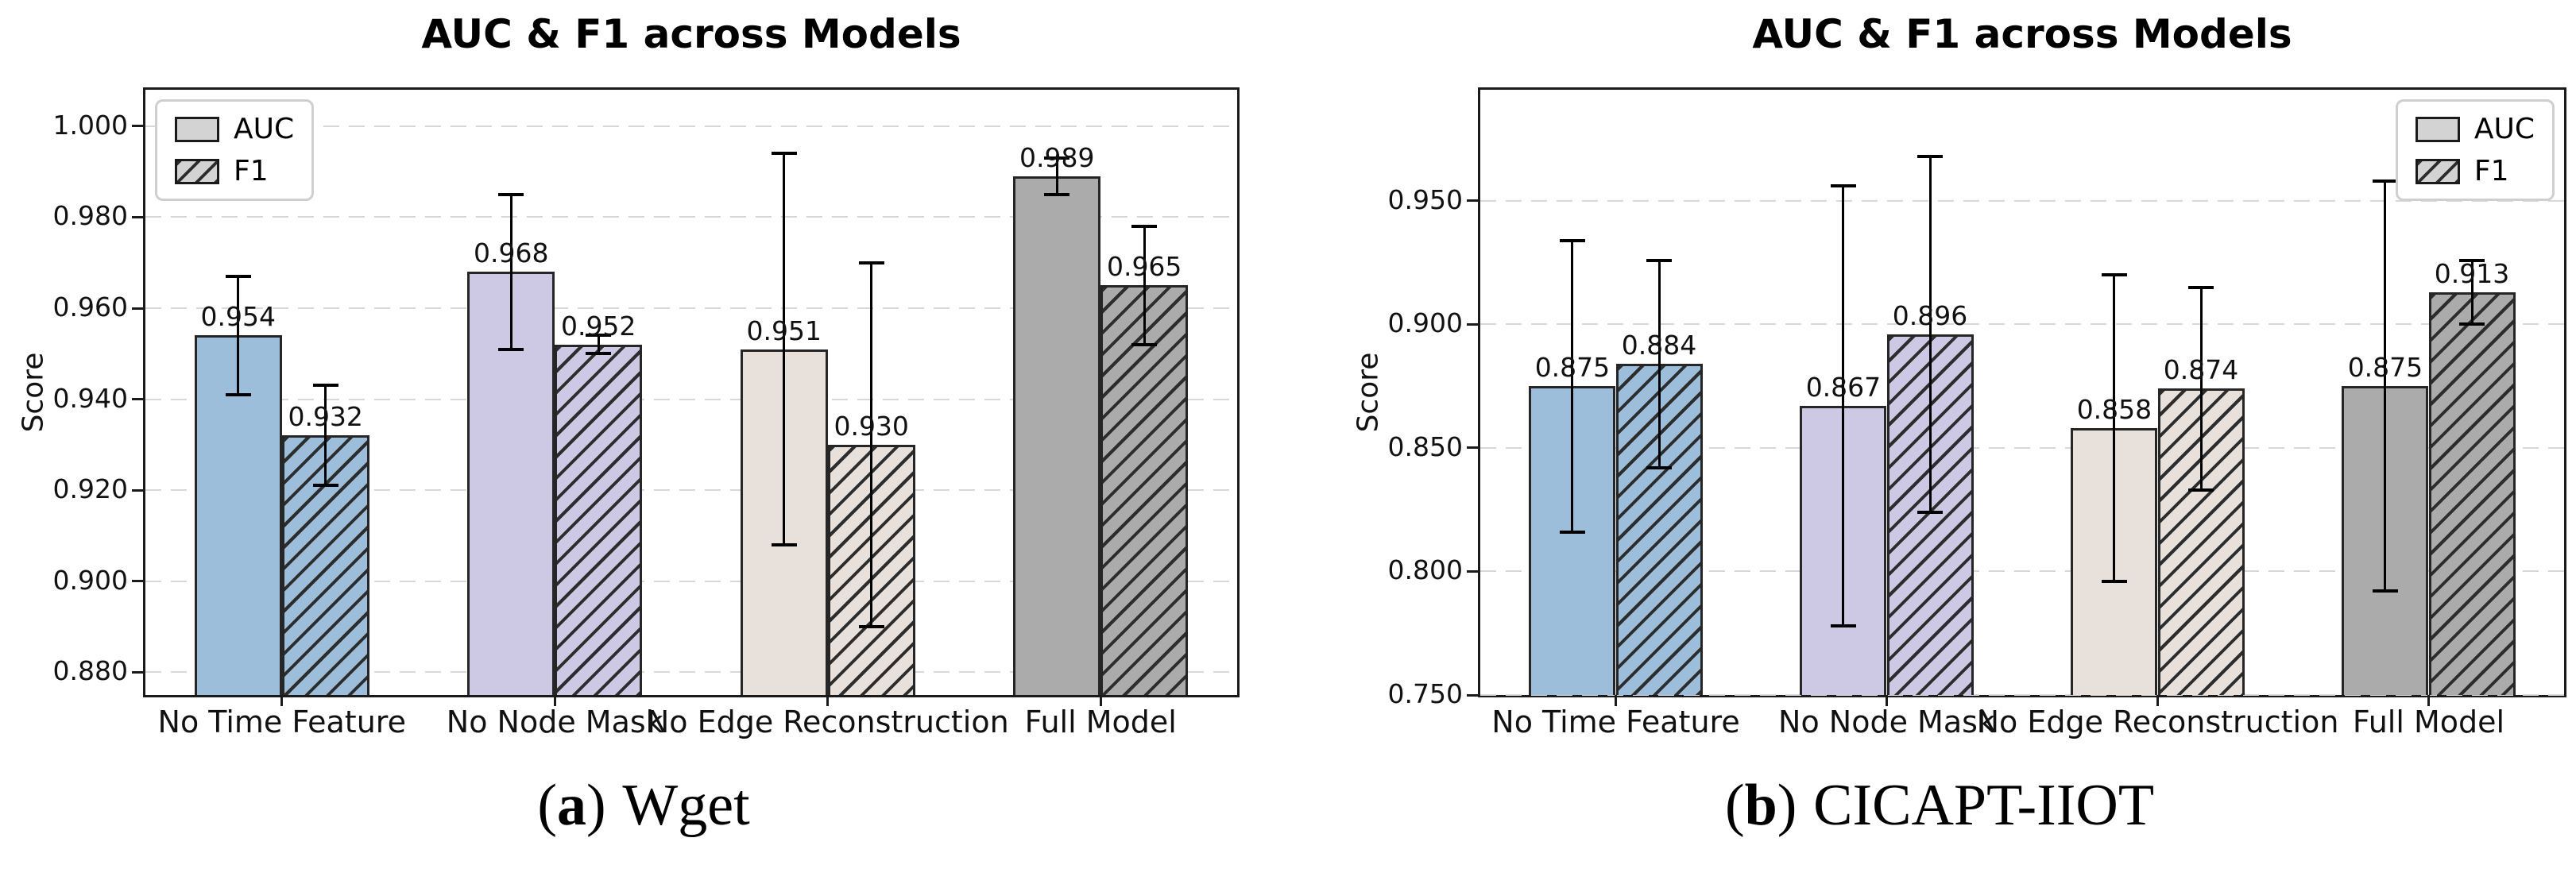  I want to click on y-axis-label-b: Score, so click(1369, 392).